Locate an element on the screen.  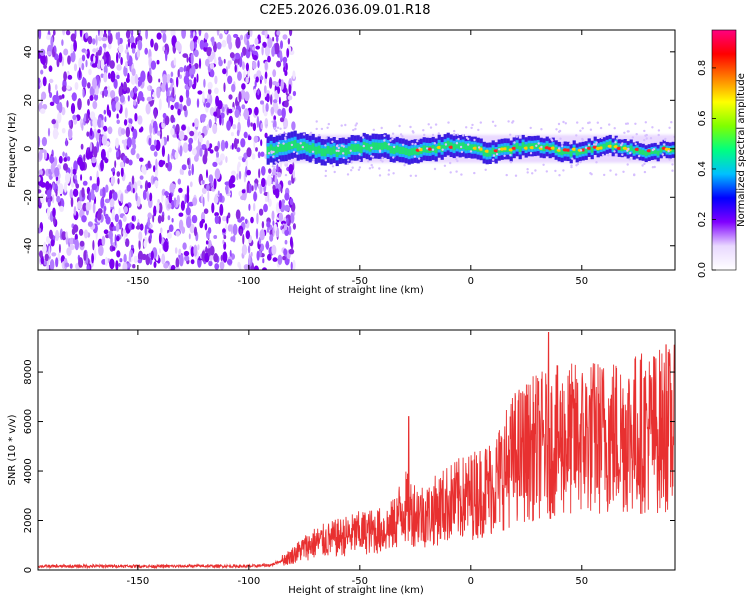
y-tick-label: 2000 is located at coordinates (28, 520).